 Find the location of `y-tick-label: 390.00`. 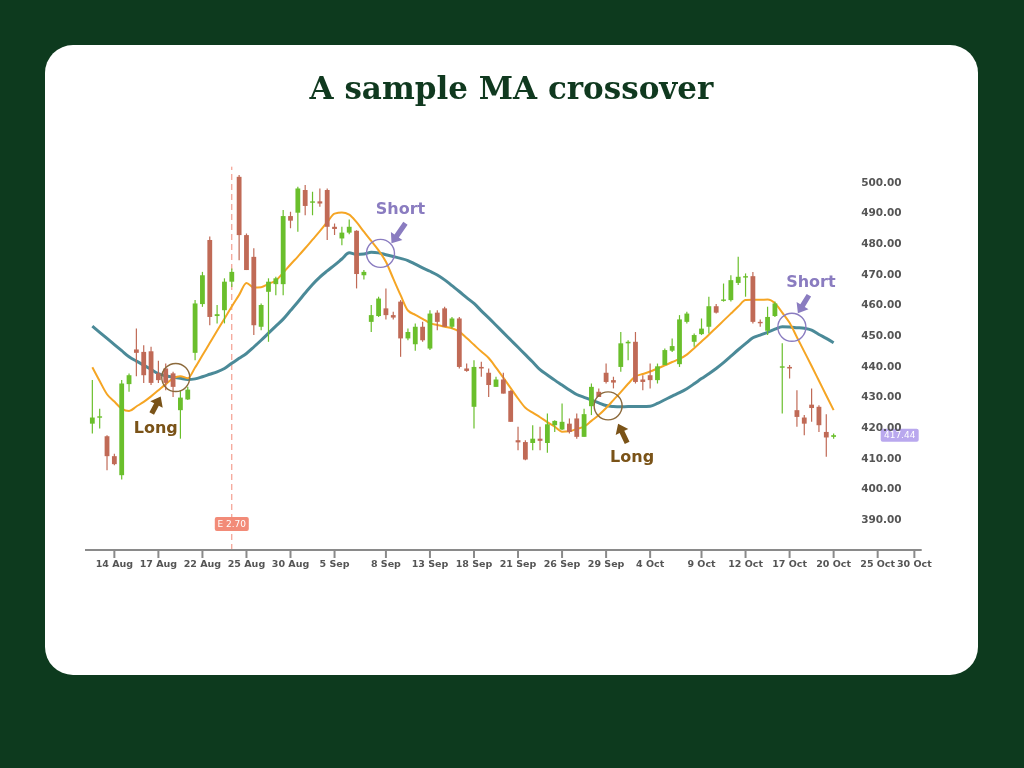

y-tick-label: 390.00 is located at coordinates (881, 519).